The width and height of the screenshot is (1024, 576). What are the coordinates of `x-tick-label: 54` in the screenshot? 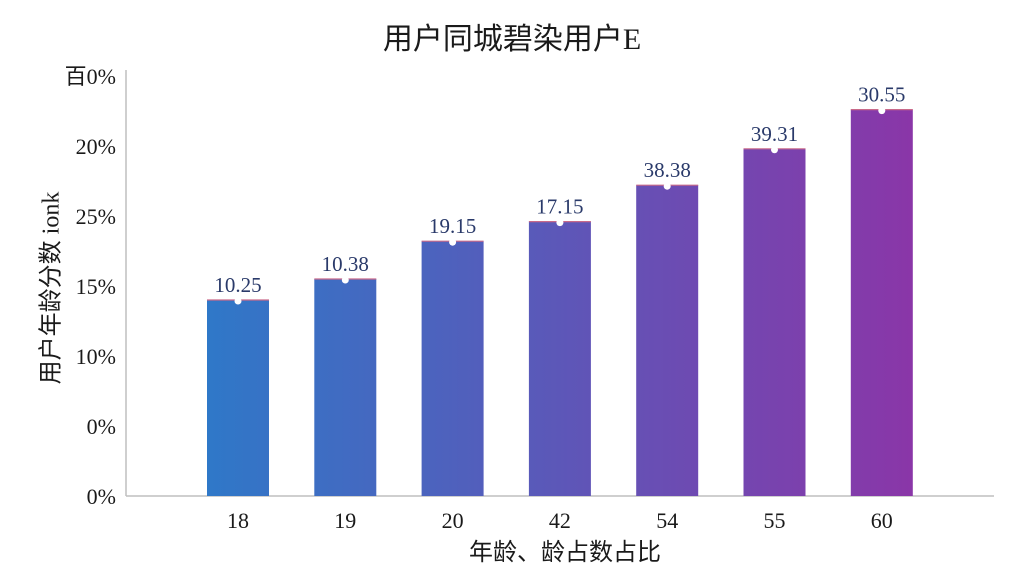 It's located at (667, 520).